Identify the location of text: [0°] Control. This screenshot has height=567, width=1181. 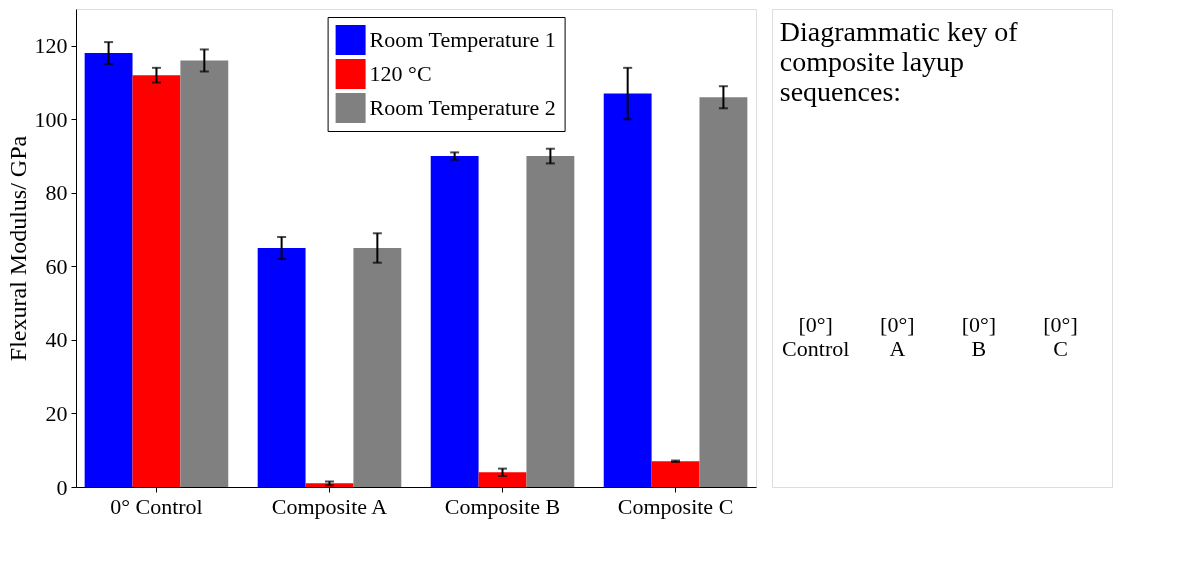
(816, 336).